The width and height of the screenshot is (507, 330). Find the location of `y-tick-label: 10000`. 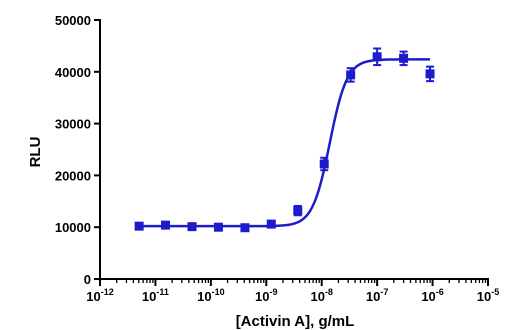

y-tick-label: 10000 is located at coordinates (73, 227).